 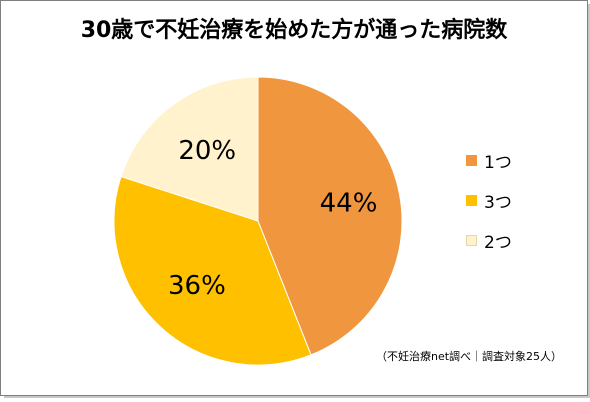 What do you see at coordinates (294, 30) in the screenshot?
I see `chart-title: 30歳で不妊治療を始めた方が通った病院数` at bounding box center [294, 30].